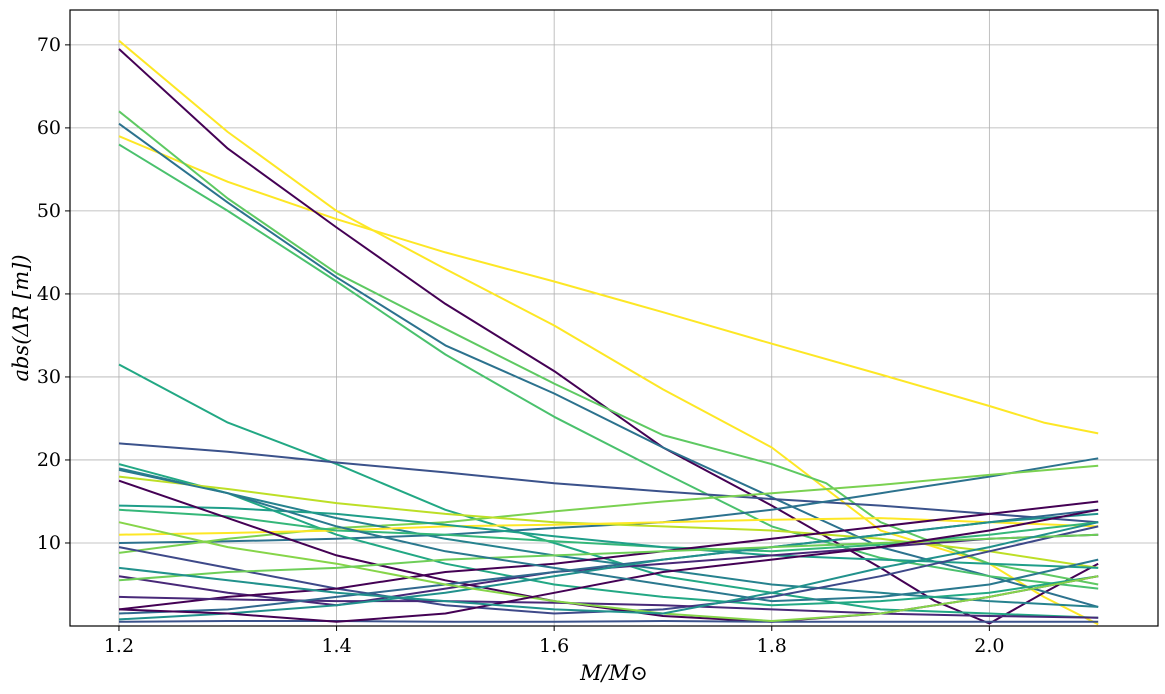  I want to click on x-tick-label: 1.4, so click(336, 646).